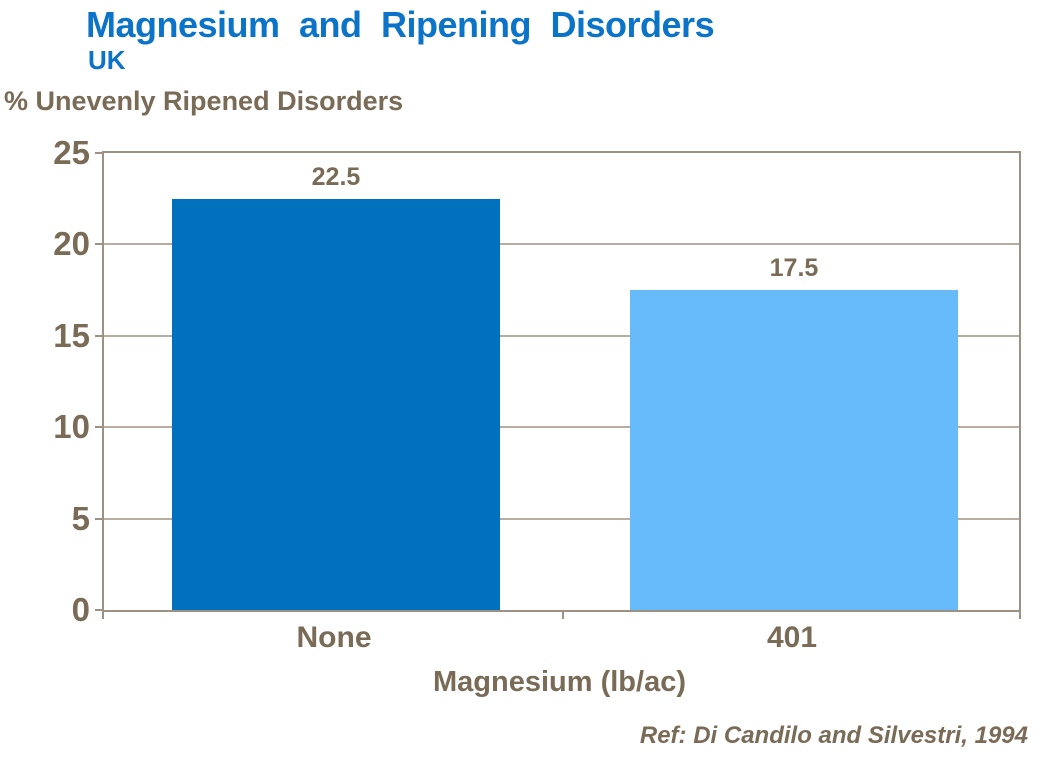  What do you see at coordinates (559, 682) in the screenshot?
I see `x-axis-title: Magnesium (lb/ac)` at bounding box center [559, 682].